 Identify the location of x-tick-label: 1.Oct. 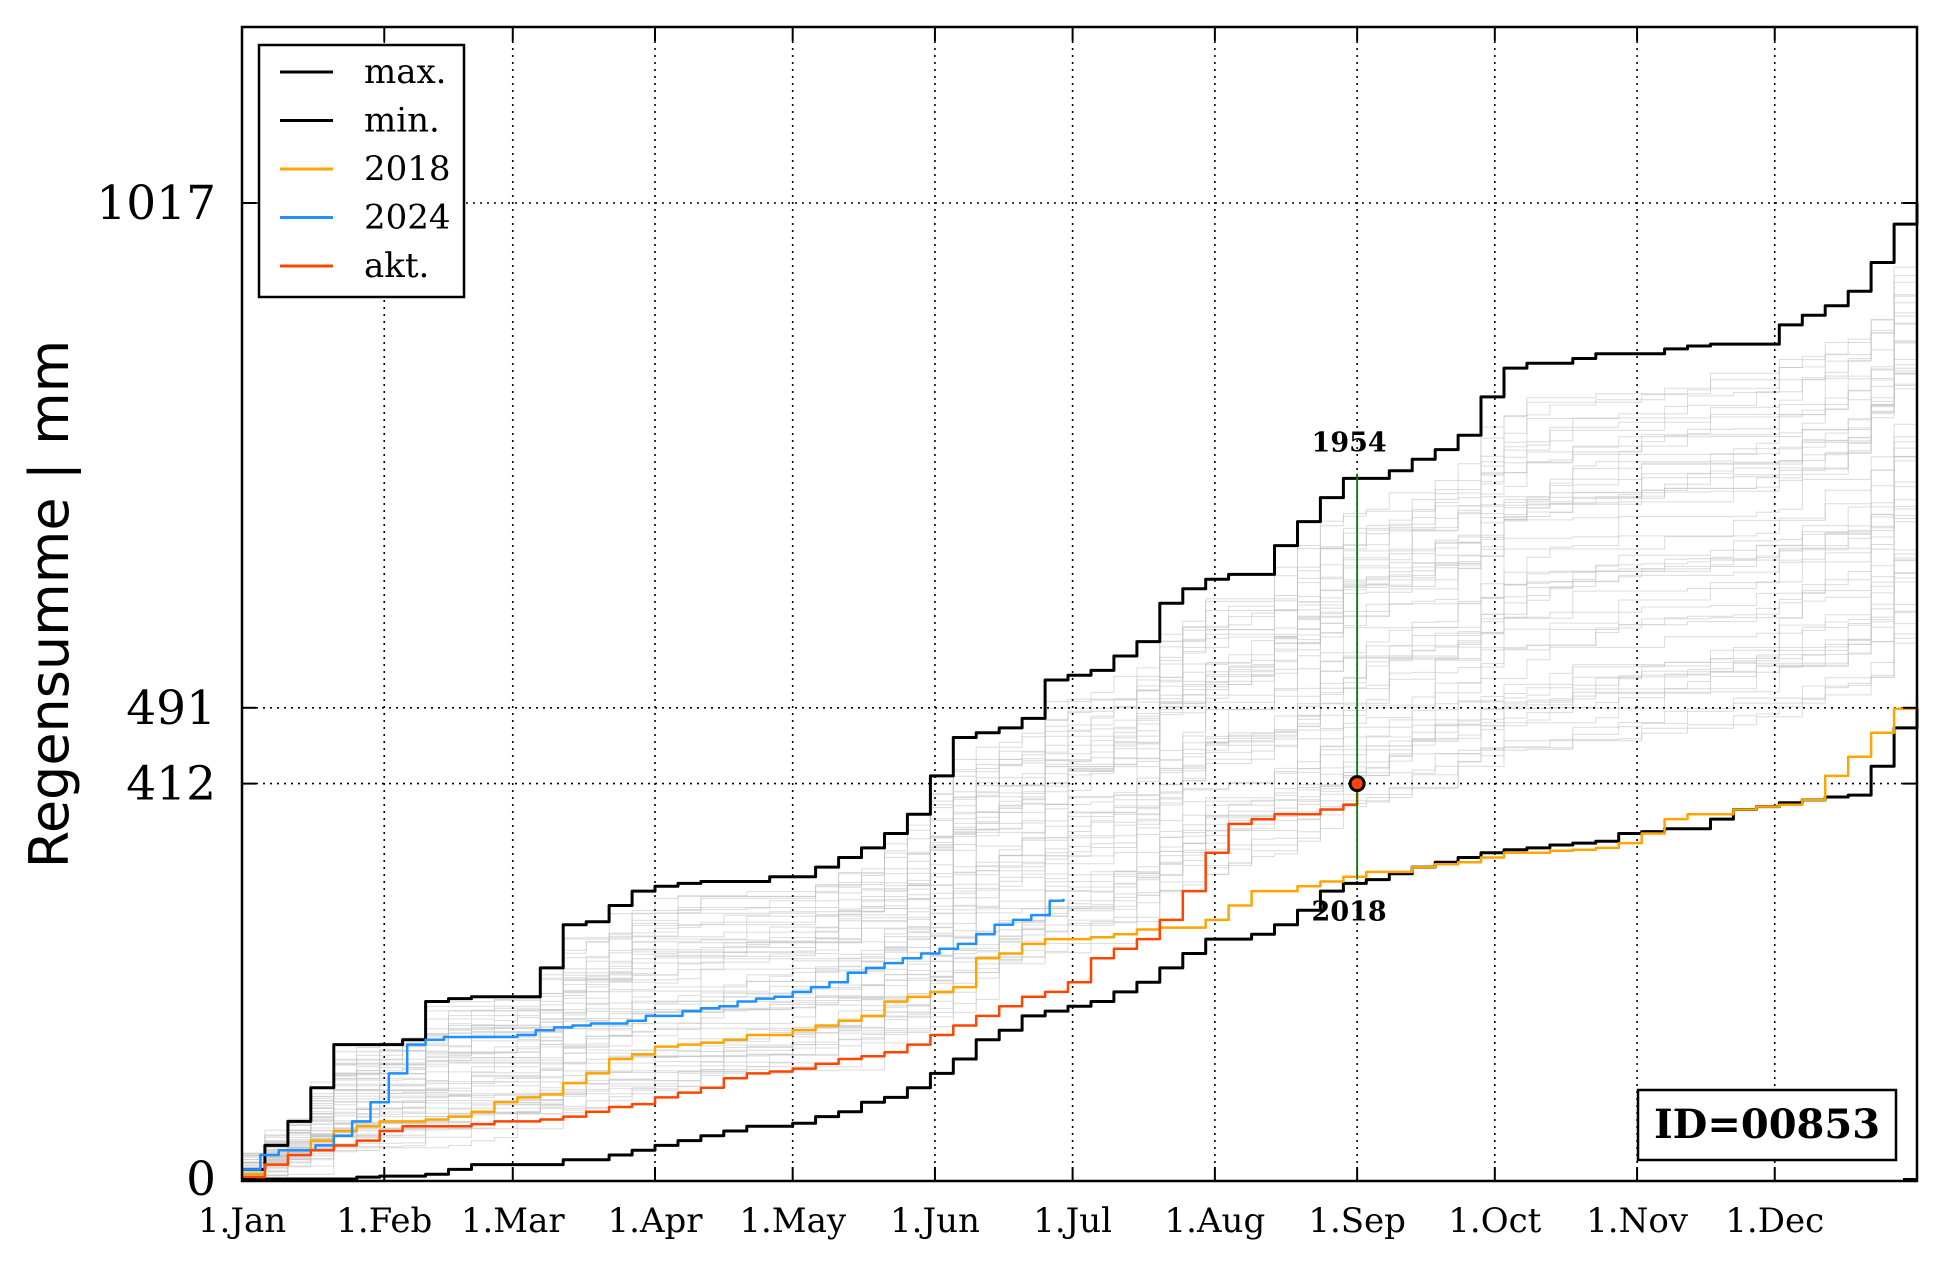
(1494, 1221).